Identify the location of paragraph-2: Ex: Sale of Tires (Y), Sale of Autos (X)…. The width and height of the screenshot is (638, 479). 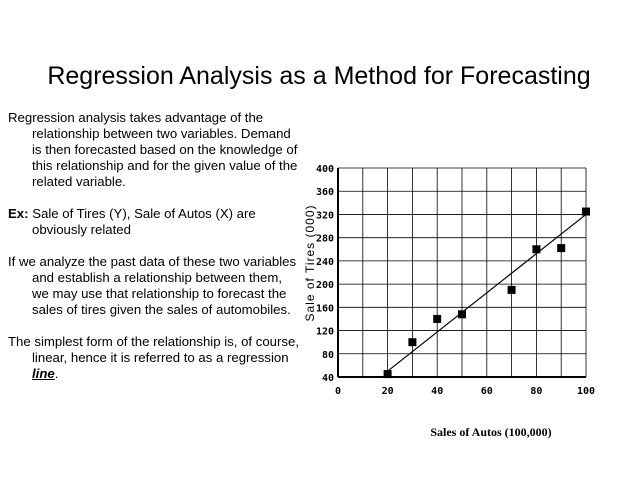
(154, 222).